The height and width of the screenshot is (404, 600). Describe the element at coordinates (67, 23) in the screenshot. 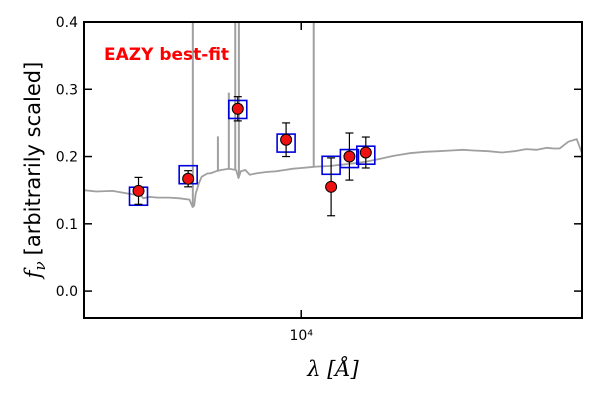

I see `y-tick-label: 0.4` at that location.